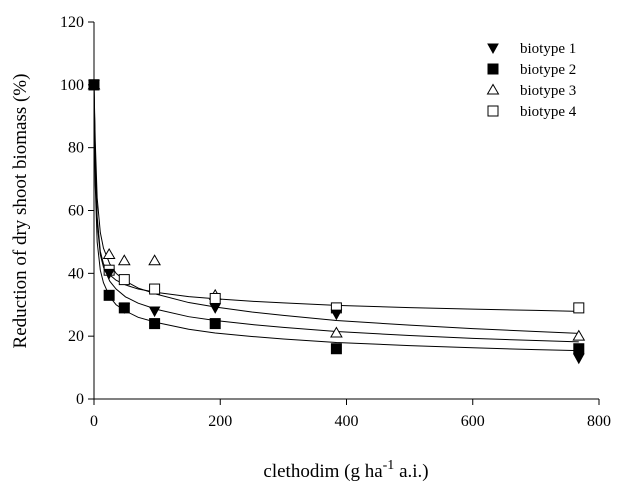 Image resolution: width=619 pixels, height=487 pixels. I want to click on legend-label-biotype-2: biotype 2, so click(548, 70).